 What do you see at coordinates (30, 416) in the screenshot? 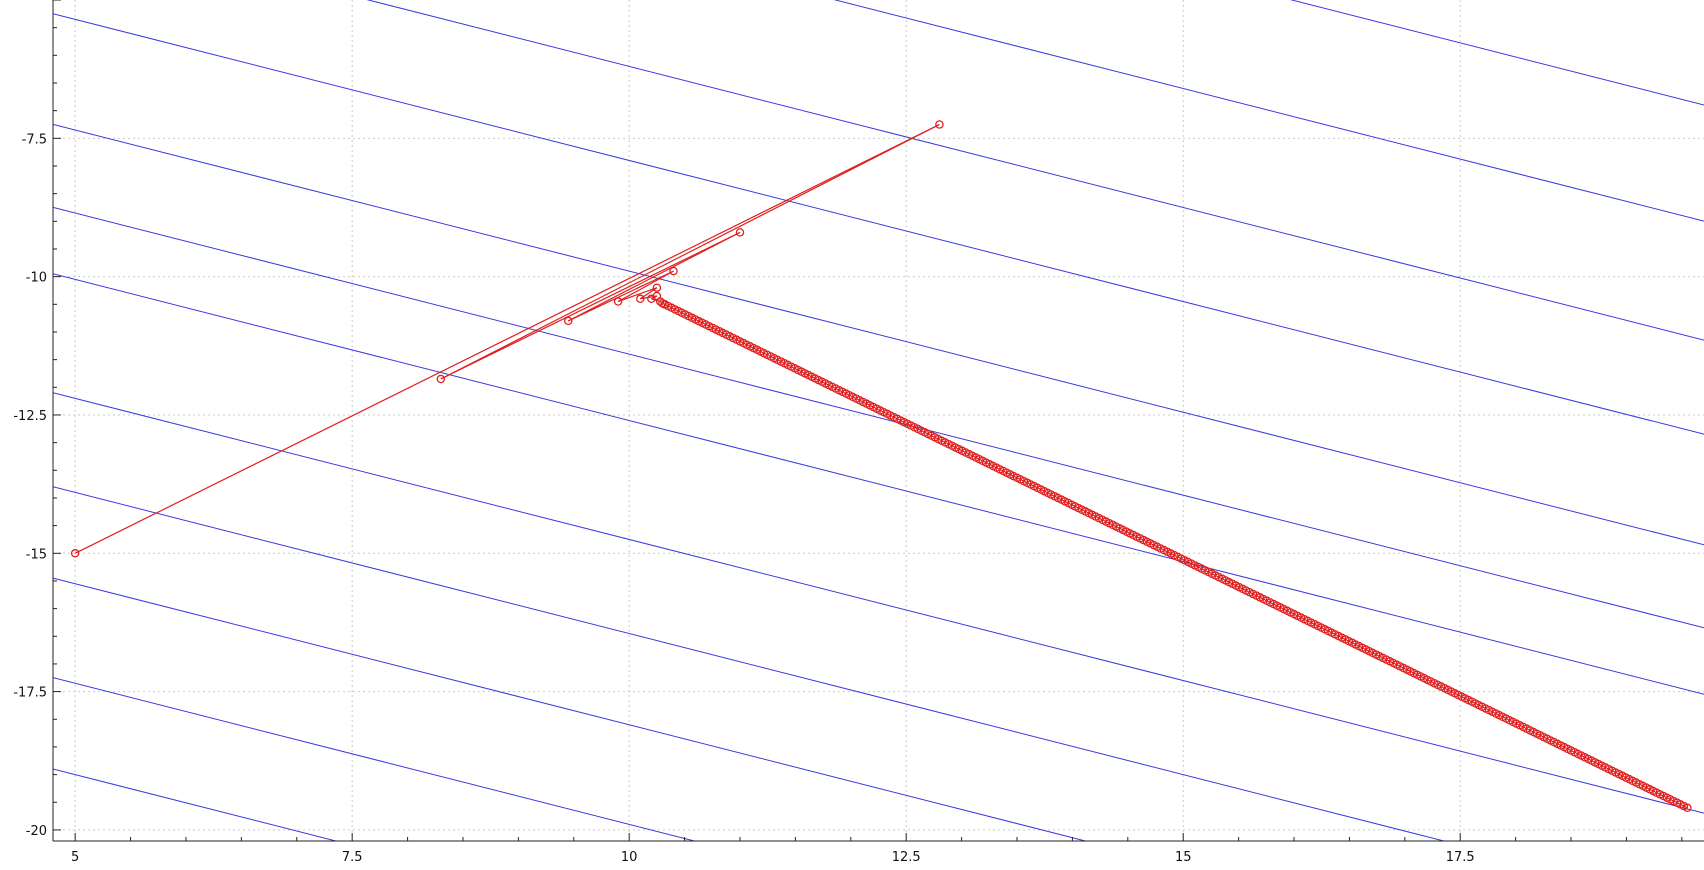
I see `y-tick-label: -12.5` at bounding box center [30, 416].